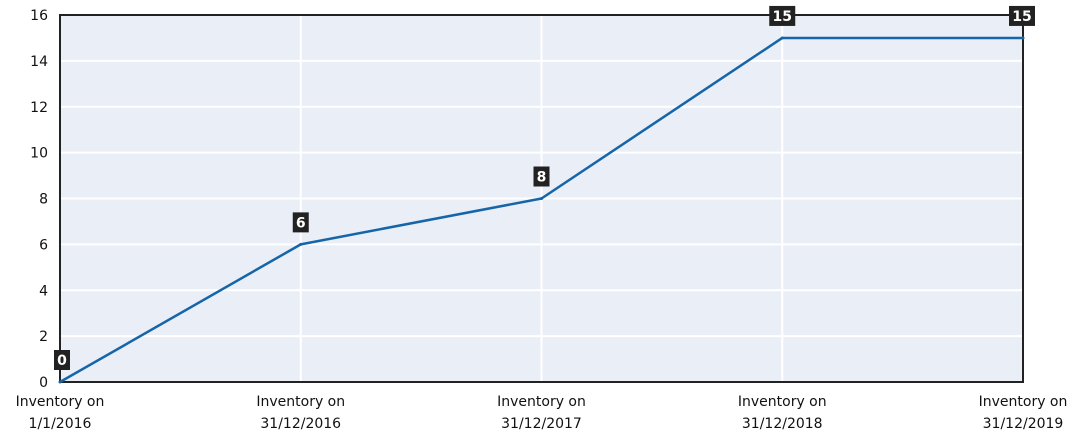  I want to click on data-label: 6, so click(301, 222).